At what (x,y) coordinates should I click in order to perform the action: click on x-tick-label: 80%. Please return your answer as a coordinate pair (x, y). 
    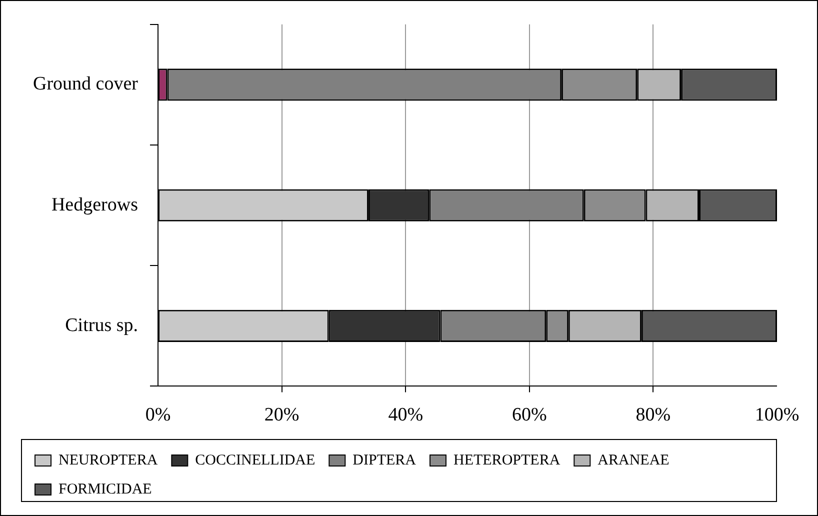
    Looking at the image, I should click on (653, 415).